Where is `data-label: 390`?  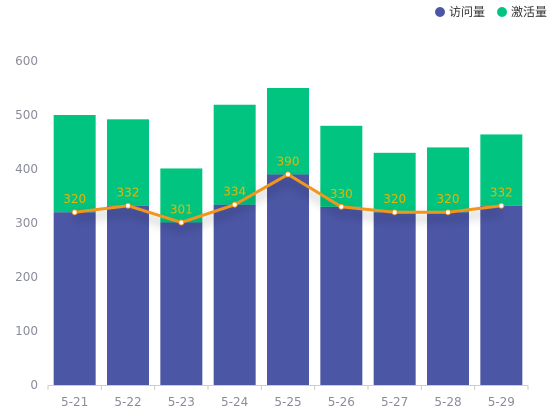 data-label: 390 is located at coordinates (288, 161).